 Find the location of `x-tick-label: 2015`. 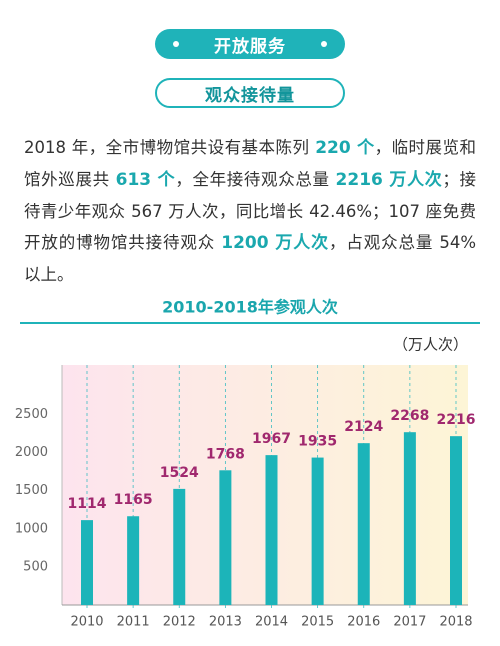

x-tick-label: 2015 is located at coordinates (317, 622).